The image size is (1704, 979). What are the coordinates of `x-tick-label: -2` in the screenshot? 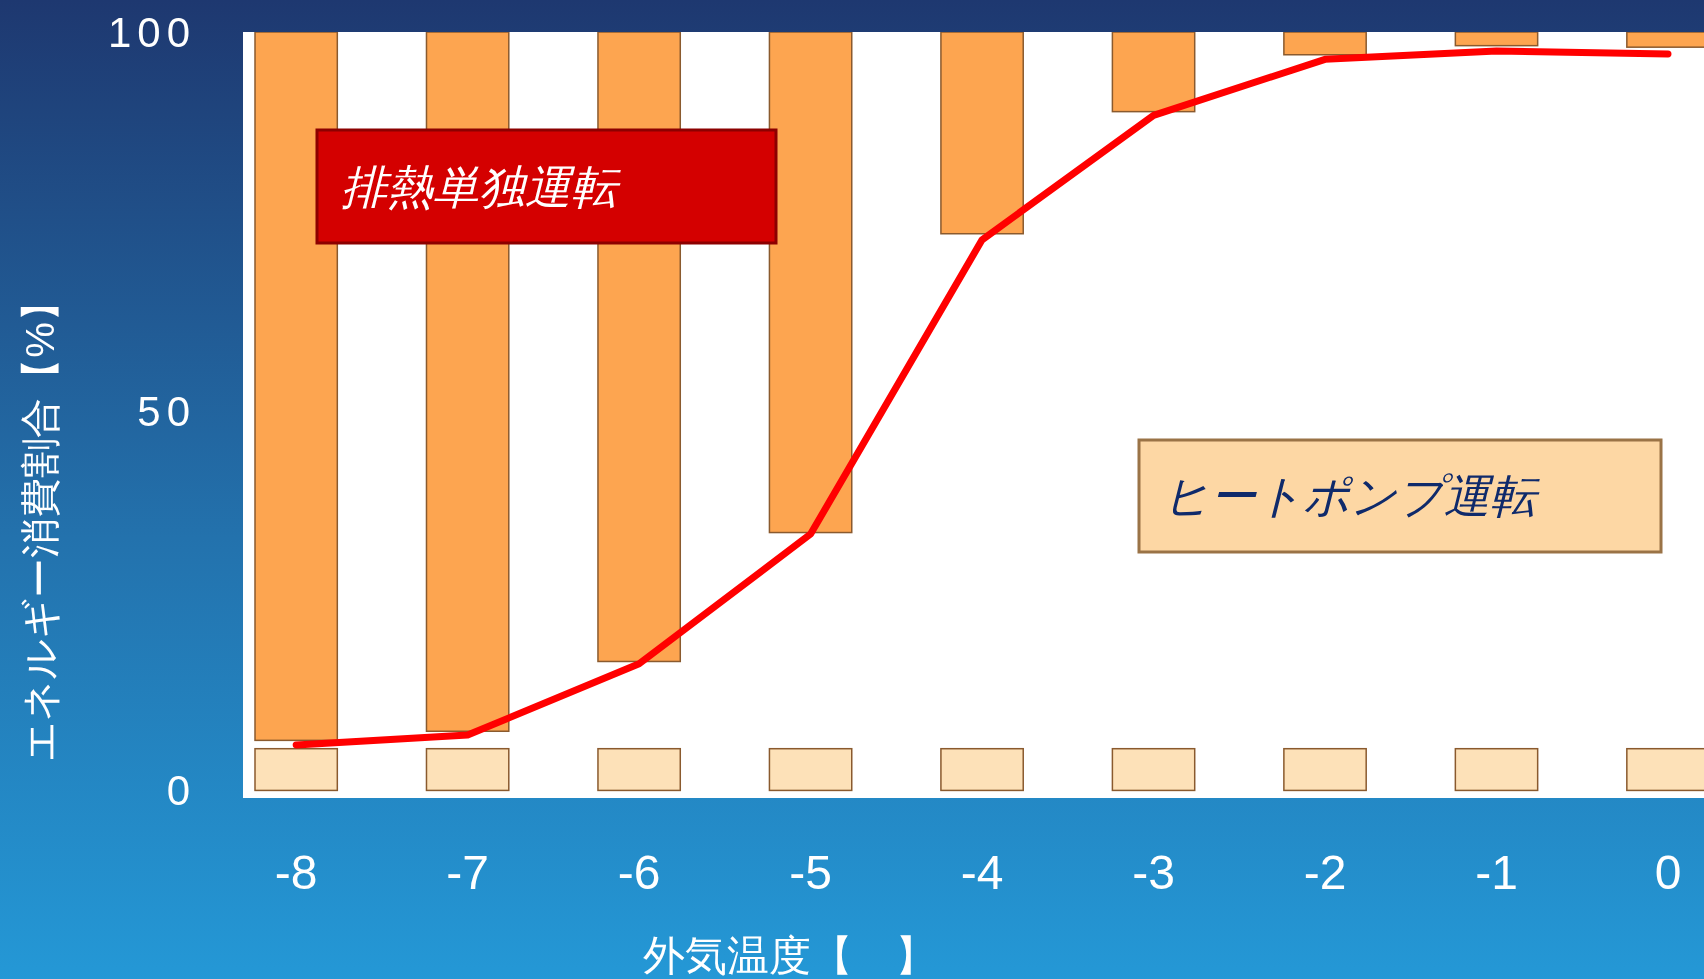 It's located at (1325, 872).